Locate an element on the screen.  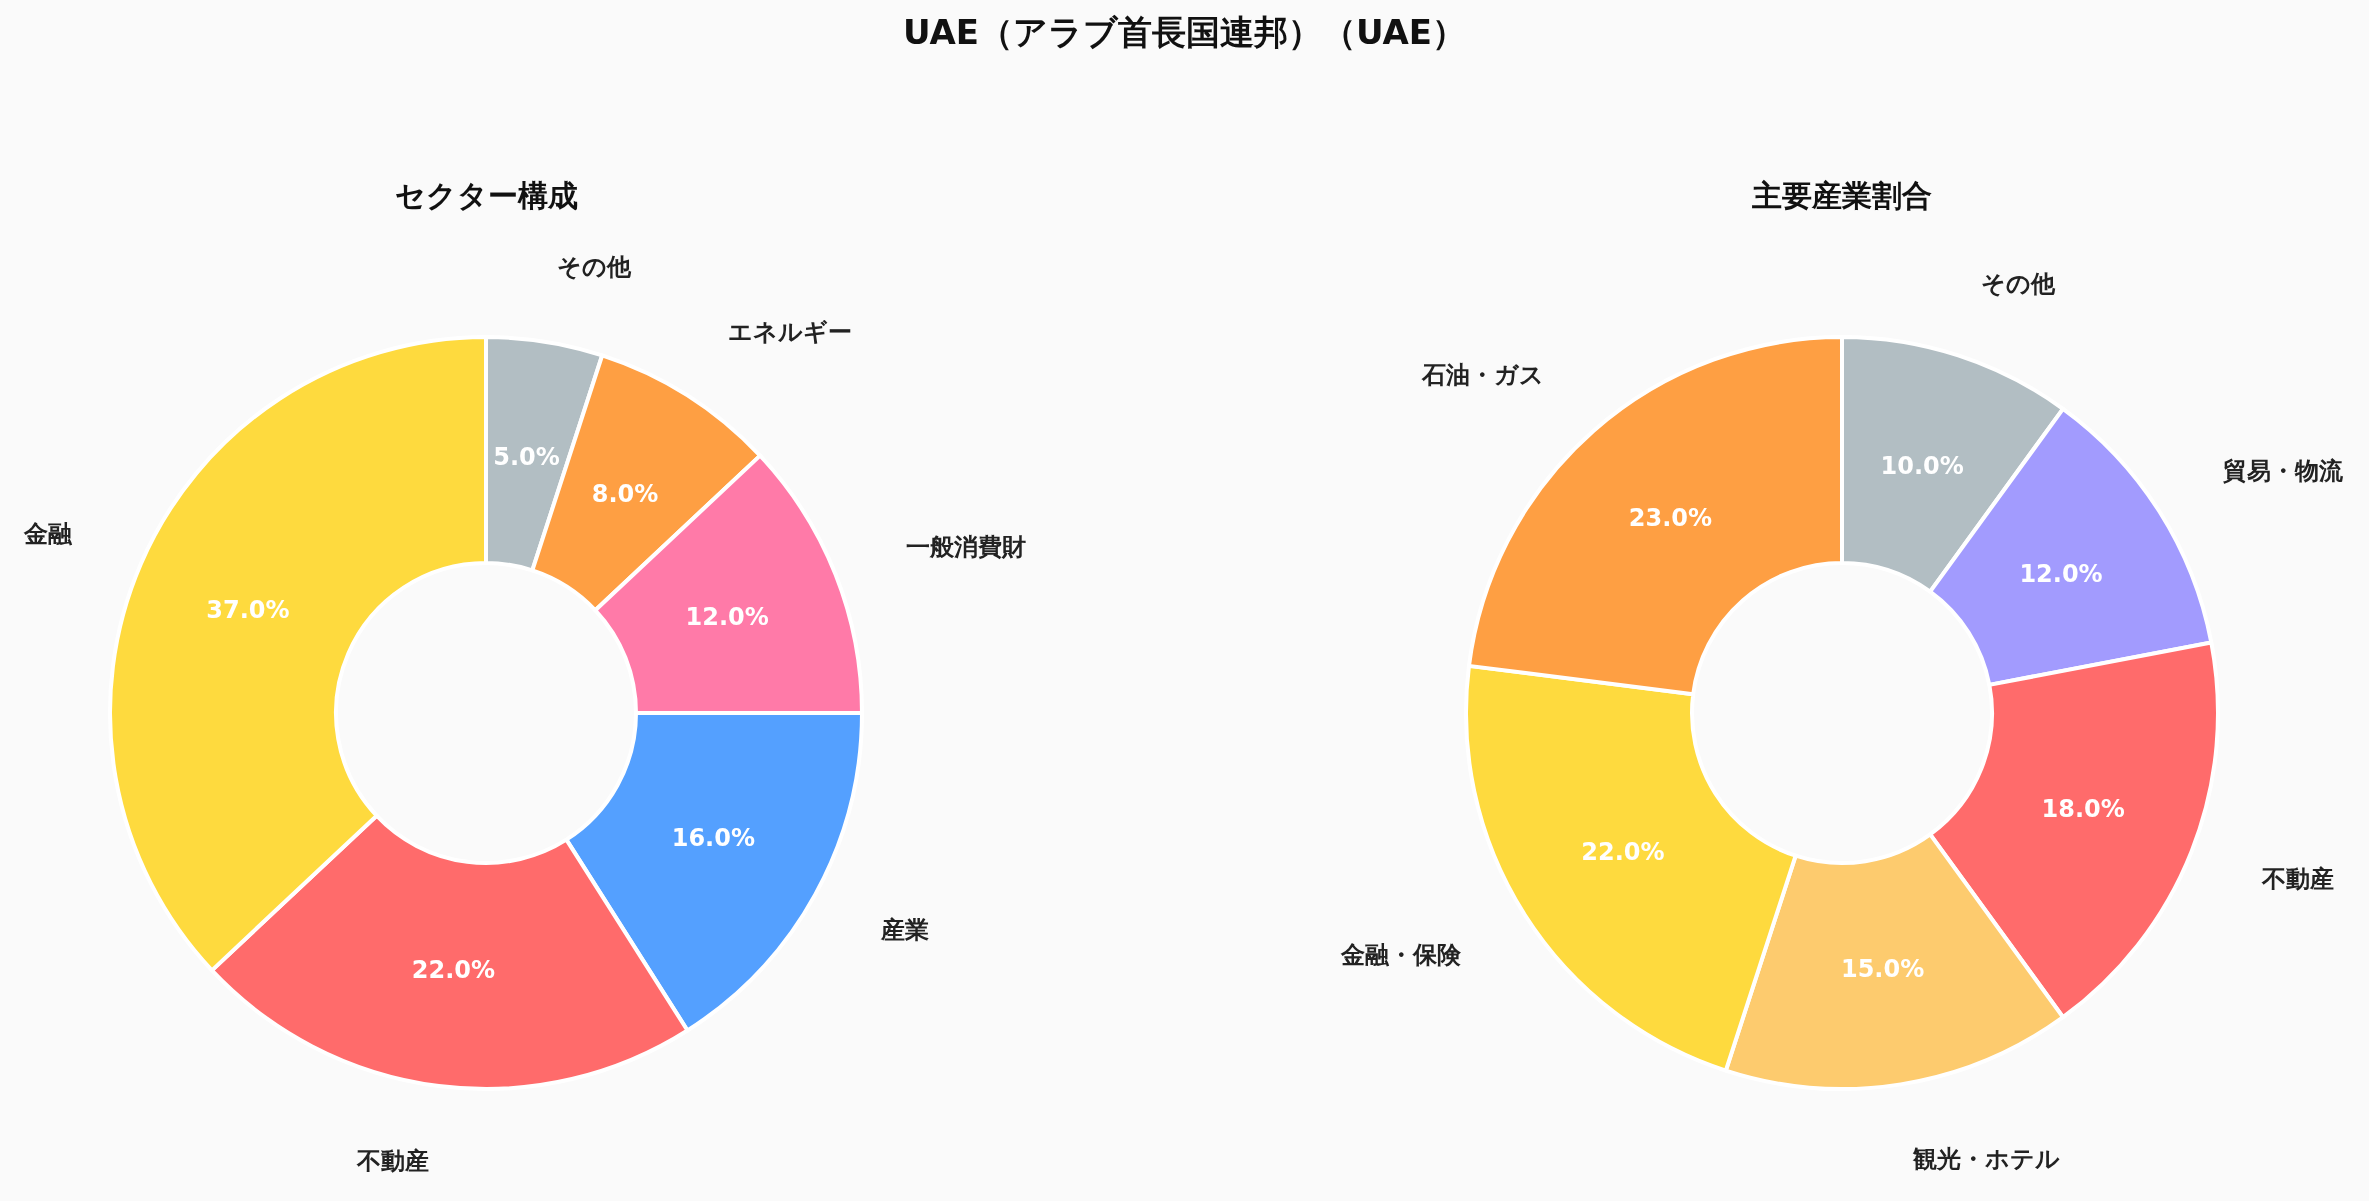
slice-label: 観光・ホテル is located at coordinates (1985, 1158).